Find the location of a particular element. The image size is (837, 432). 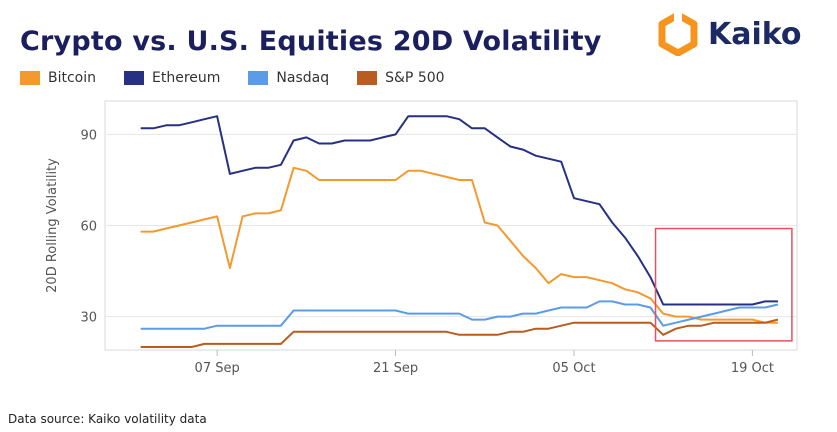

data-source-note: Data source: Kaiko volatility data is located at coordinates (107, 419).